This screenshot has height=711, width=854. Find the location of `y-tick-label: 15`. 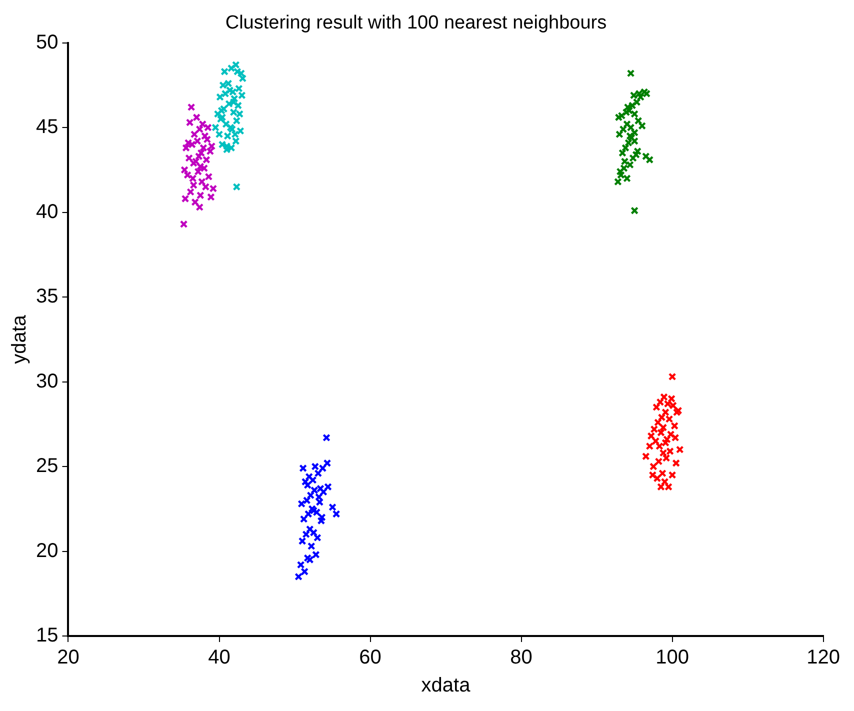

y-tick-label: 15 is located at coordinates (47, 635).